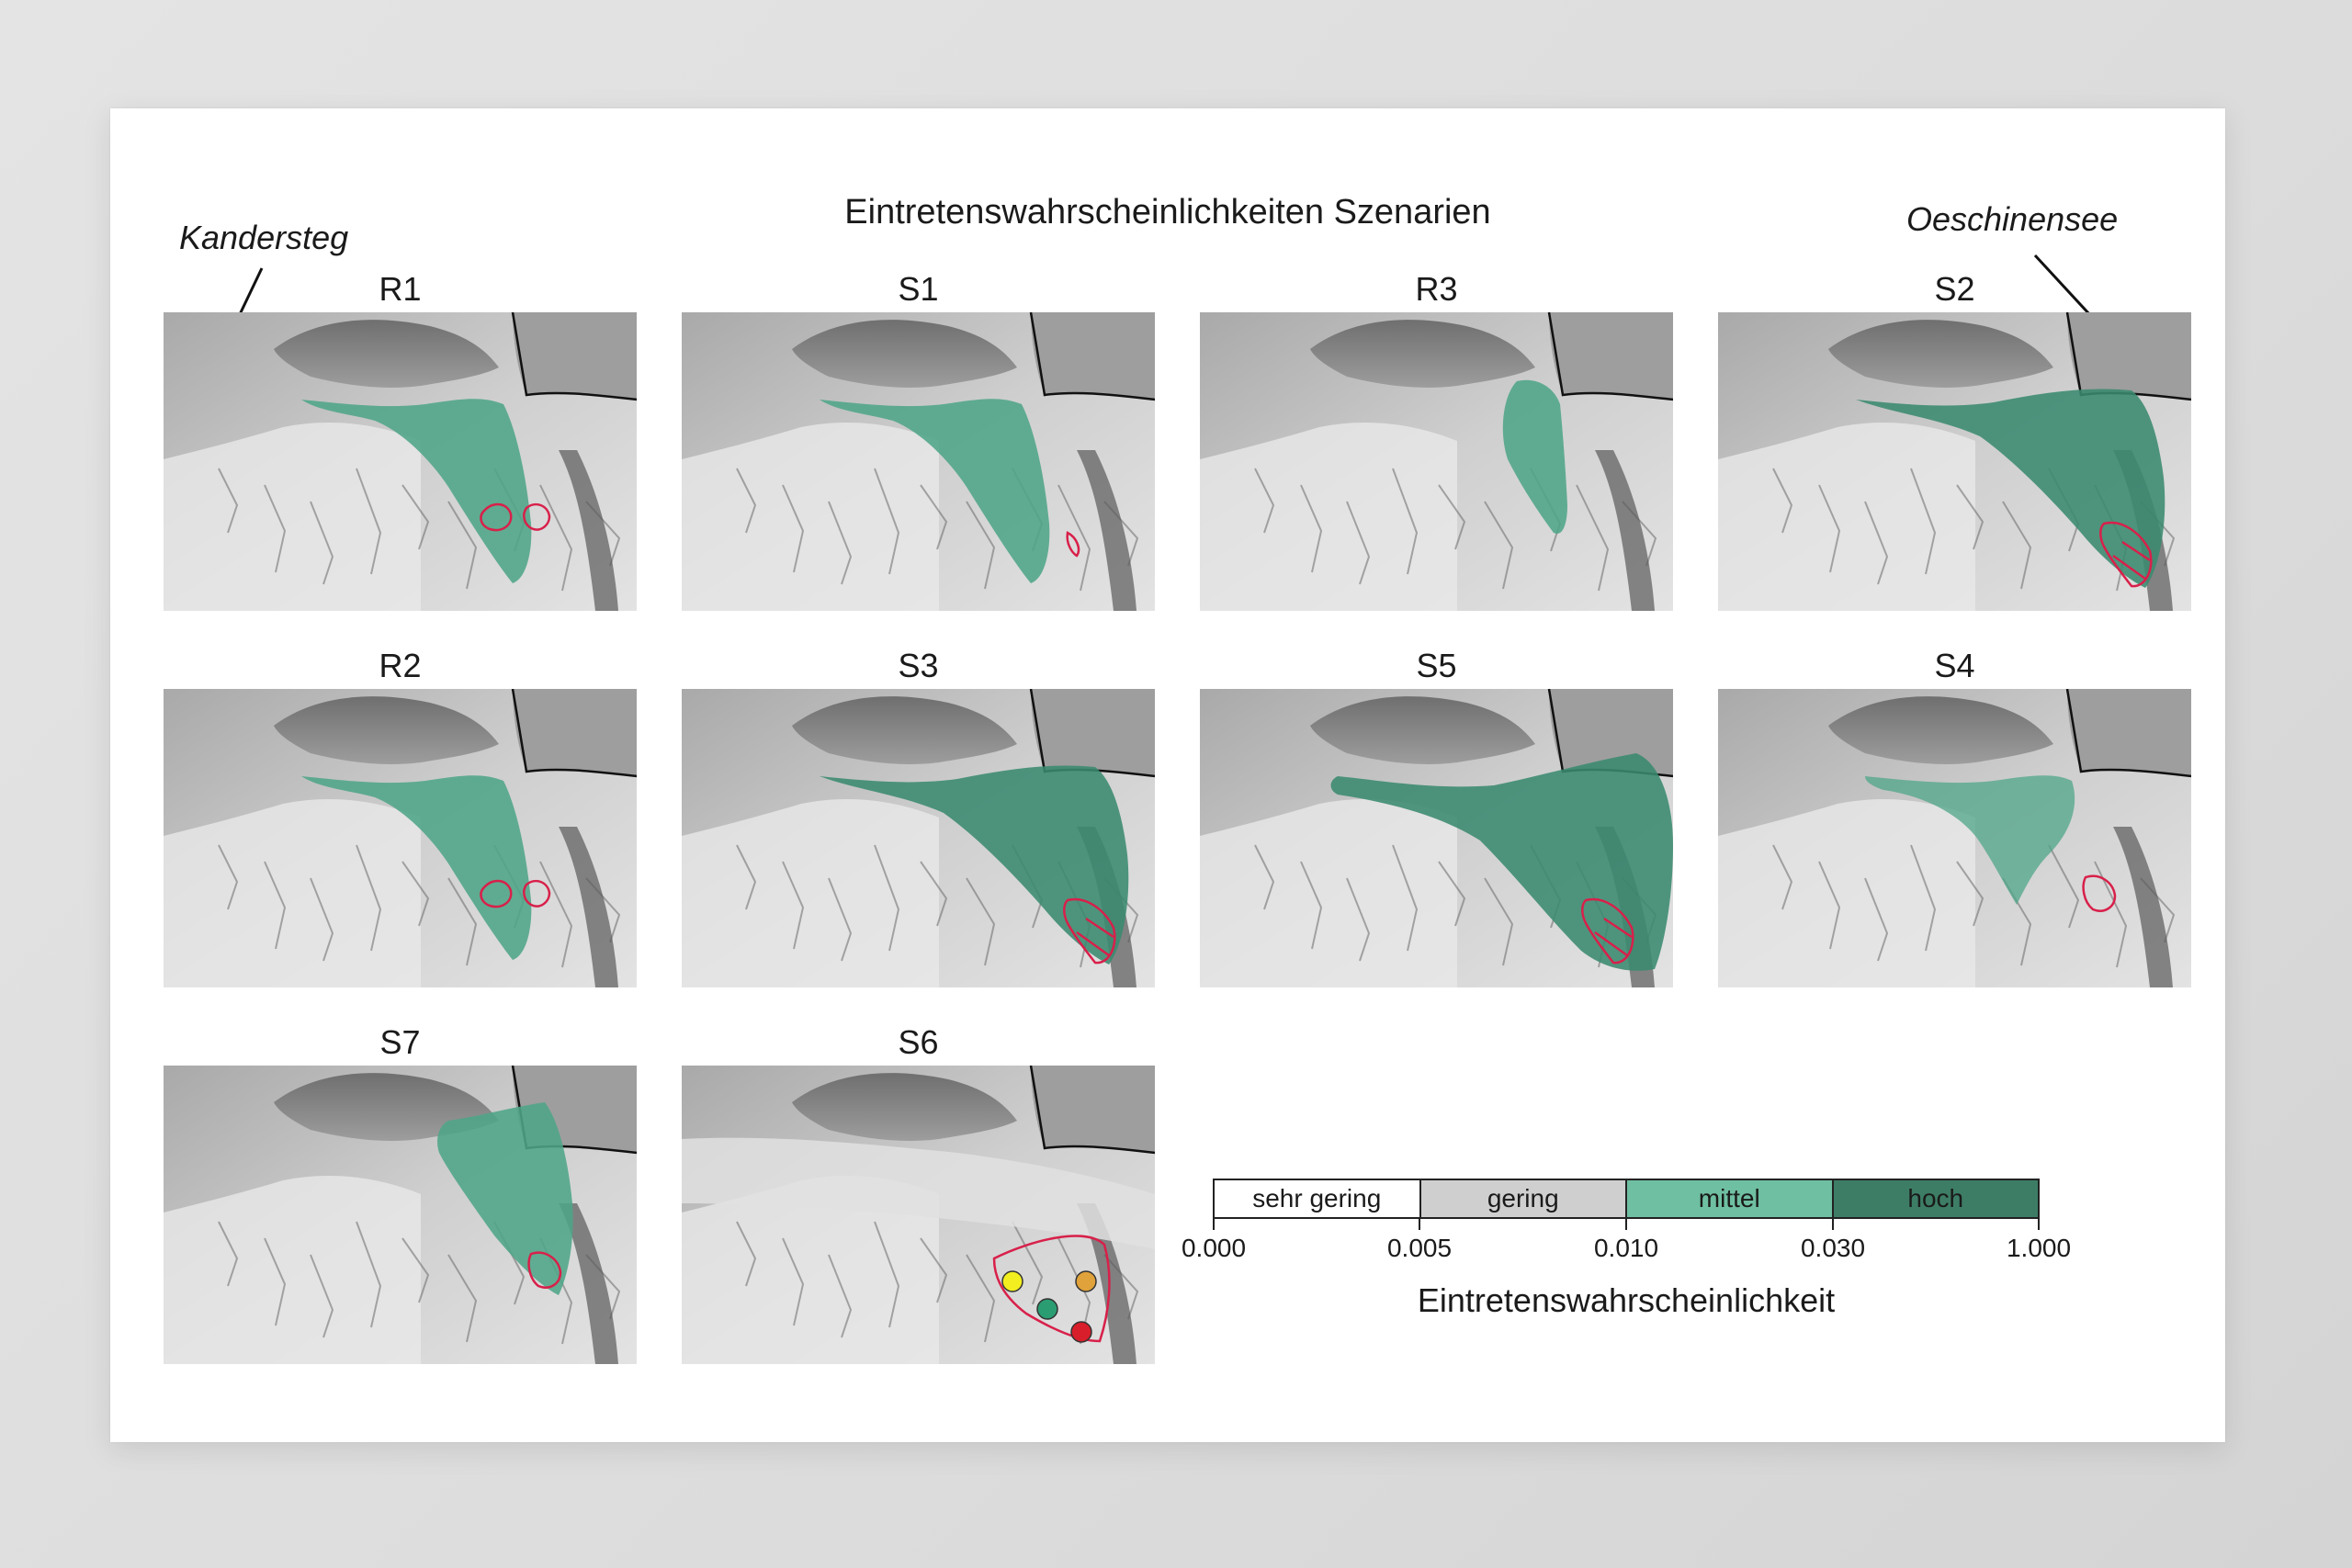 This screenshot has width=2352, height=1568. I want to click on legend-title: Eintretenswahrscheinlichkeit, so click(1626, 1300).